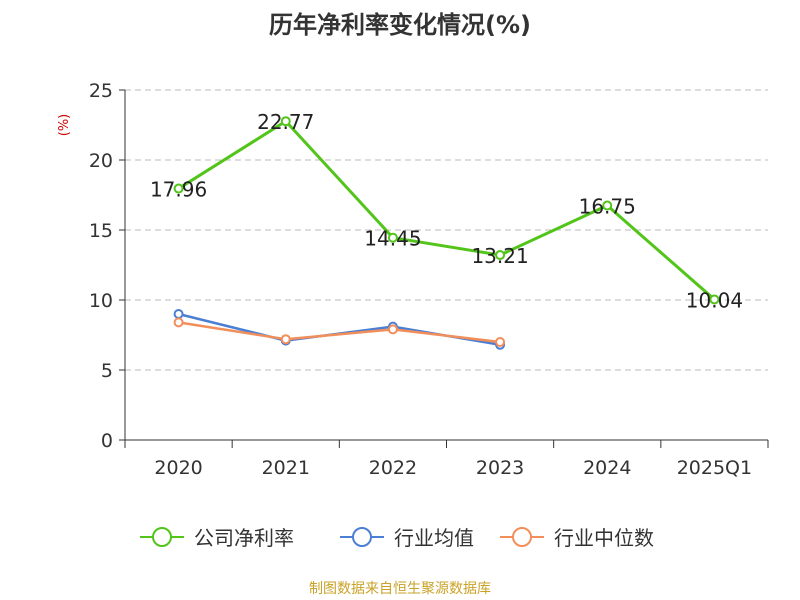  I want to click on data-label: 10.04, so click(714, 300).